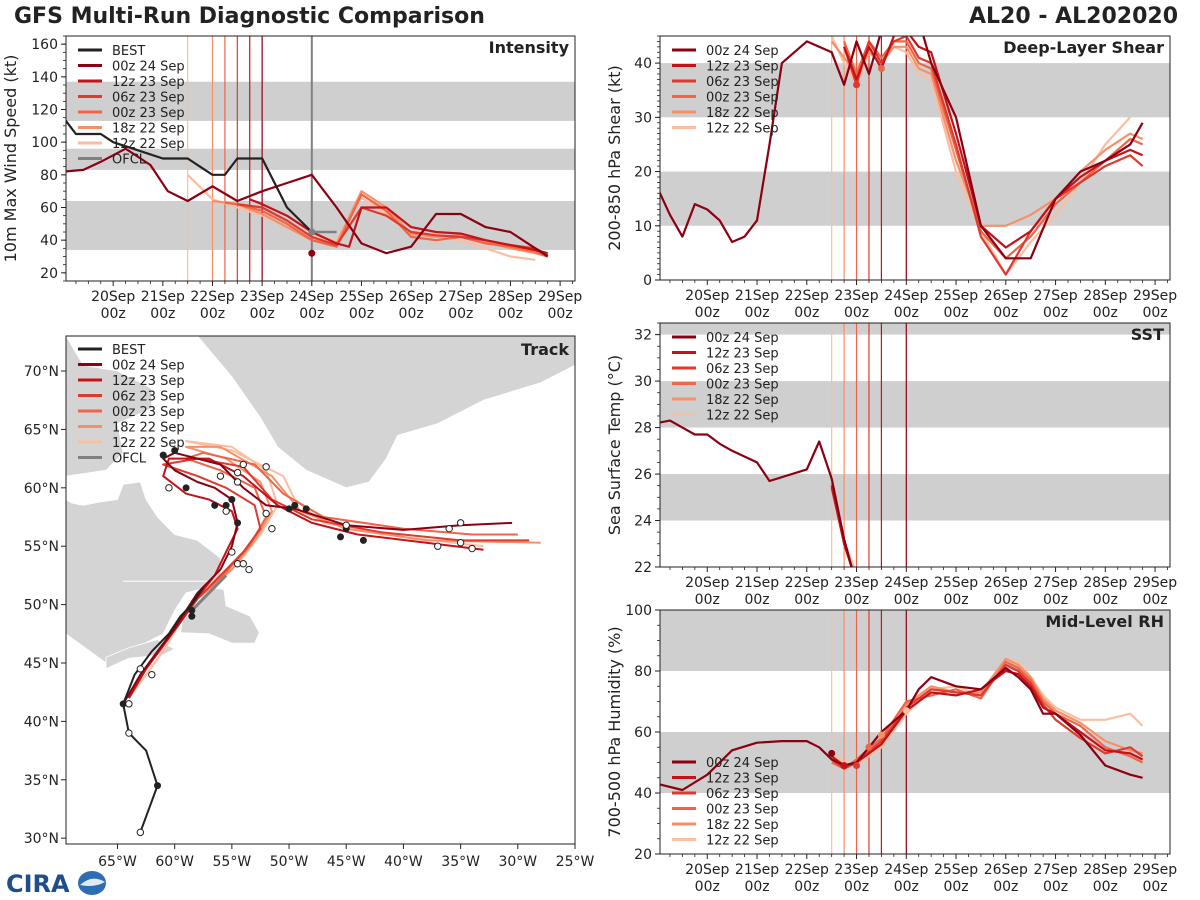  What do you see at coordinates (174, 862) in the screenshot?
I see `track-xtick-label: 60°W` at bounding box center [174, 862].